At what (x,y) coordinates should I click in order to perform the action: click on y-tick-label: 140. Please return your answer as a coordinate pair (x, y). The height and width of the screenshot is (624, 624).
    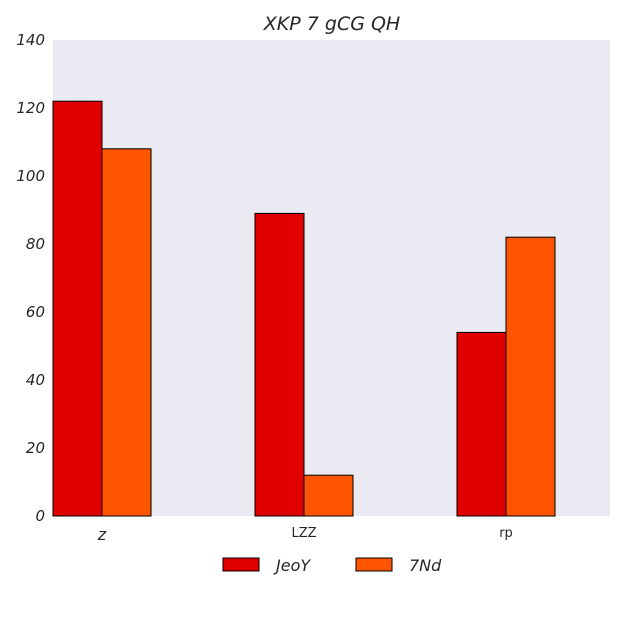
    Looking at the image, I should click on (30, 40).